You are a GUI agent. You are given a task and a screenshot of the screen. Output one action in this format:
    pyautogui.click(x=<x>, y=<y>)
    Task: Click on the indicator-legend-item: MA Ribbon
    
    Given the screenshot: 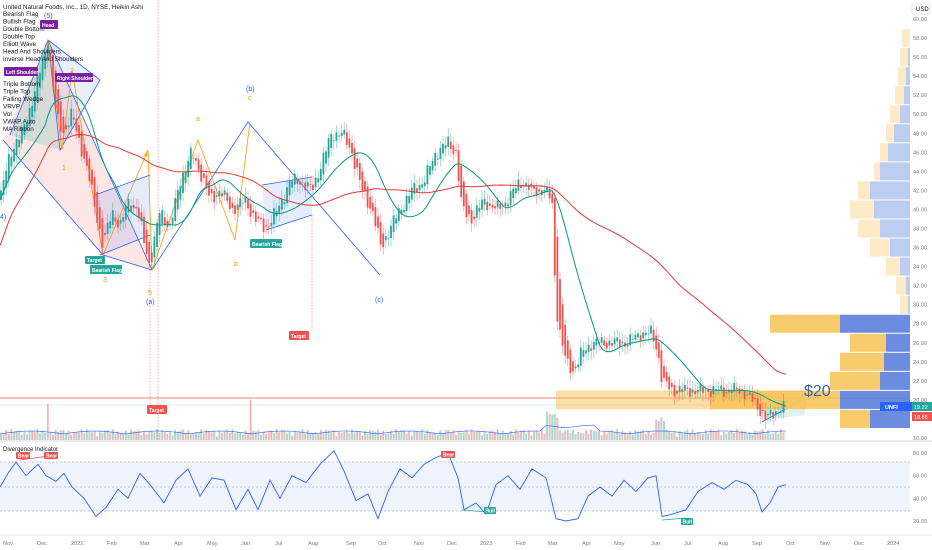 What is the action you would take?
    pyautogui.click(x=18, y=129)
    